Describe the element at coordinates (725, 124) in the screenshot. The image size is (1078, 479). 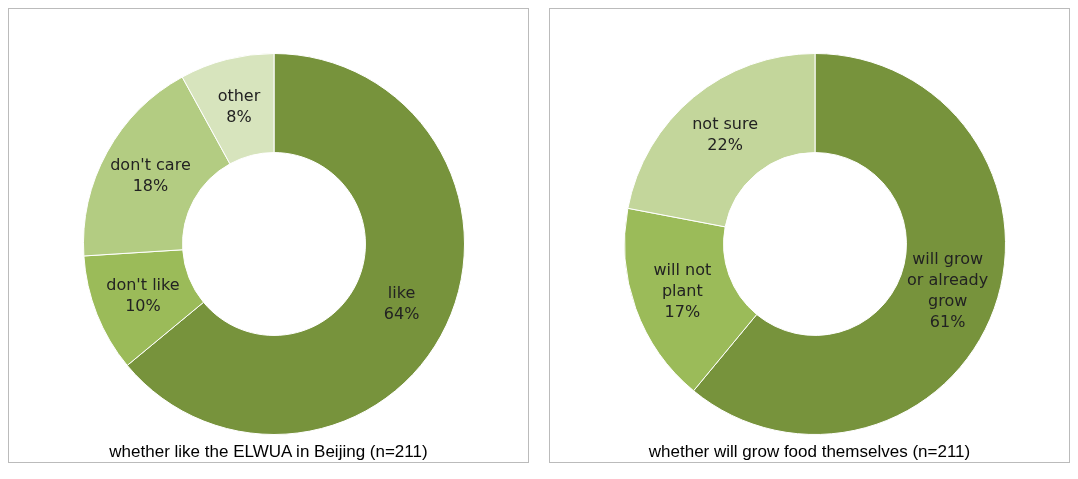
I see `slice-label: not sure` at that location.